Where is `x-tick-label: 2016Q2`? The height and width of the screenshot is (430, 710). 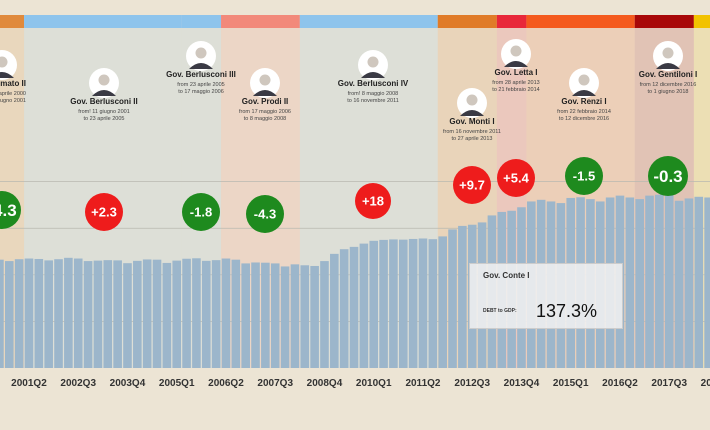 x-tick-label: 2016Q2 is located at coordinates (620, 383).